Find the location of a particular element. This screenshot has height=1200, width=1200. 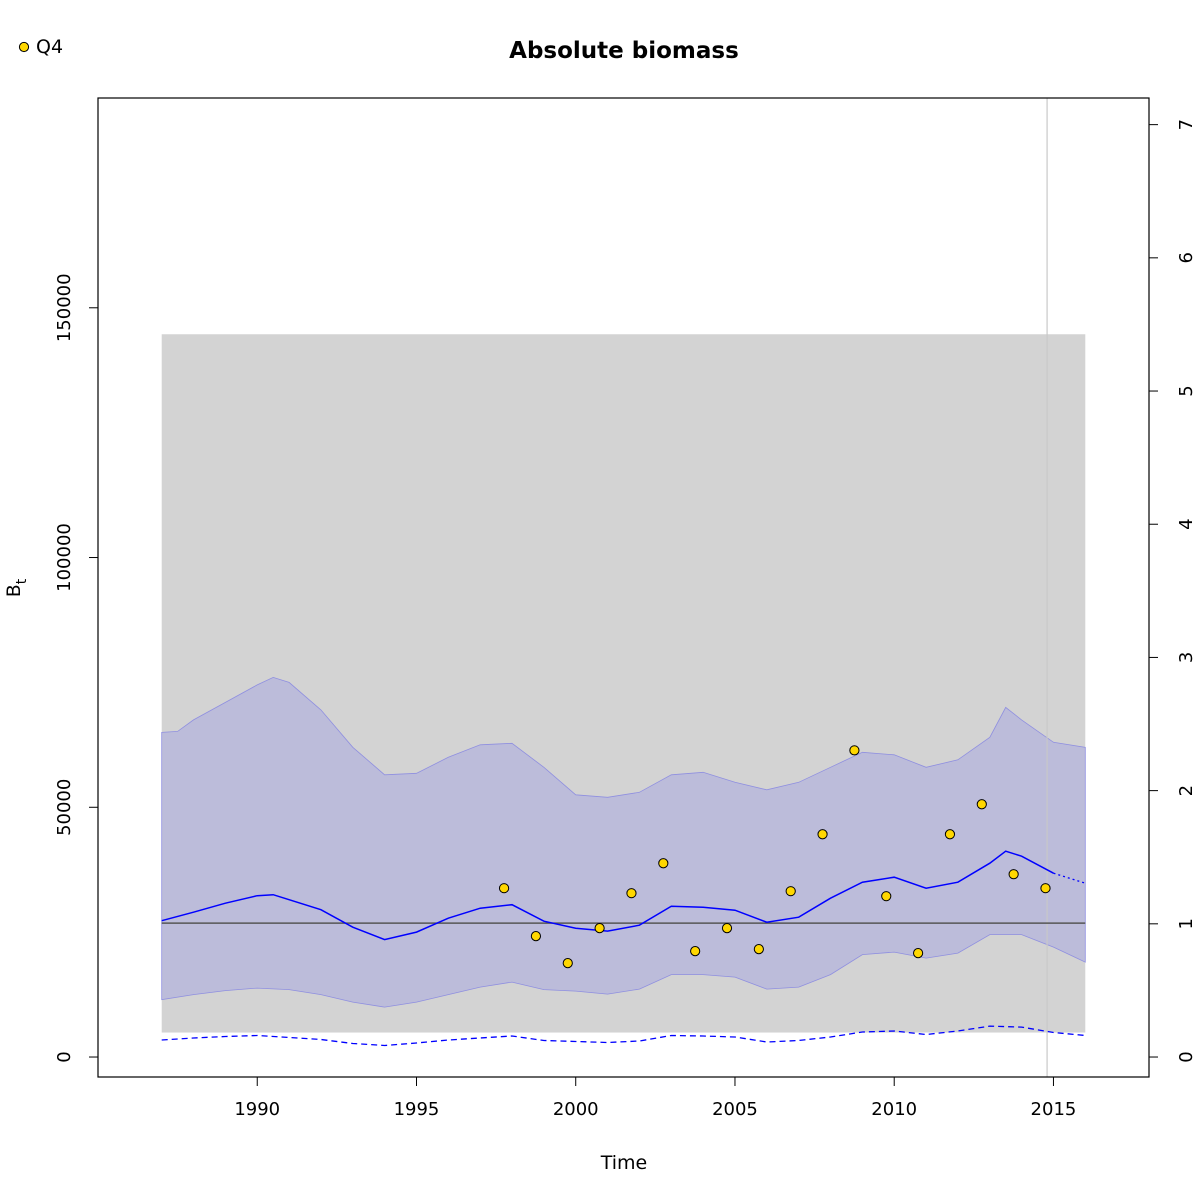

y-tick-label: 100000 is located at coordinates (64, 557).